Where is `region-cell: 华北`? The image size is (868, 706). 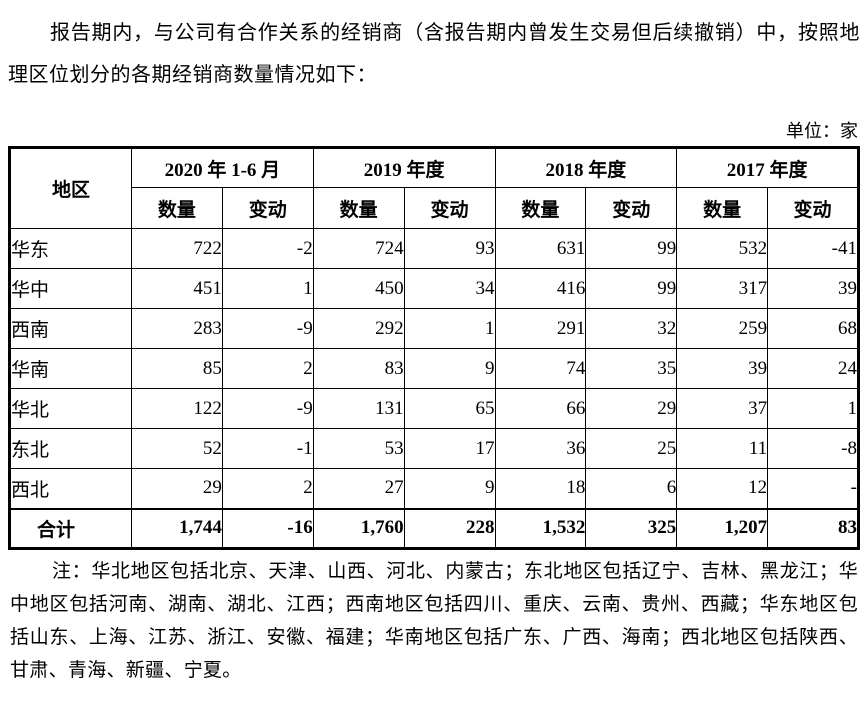
region-cell: 华北 is located at coordinates (70, 408).